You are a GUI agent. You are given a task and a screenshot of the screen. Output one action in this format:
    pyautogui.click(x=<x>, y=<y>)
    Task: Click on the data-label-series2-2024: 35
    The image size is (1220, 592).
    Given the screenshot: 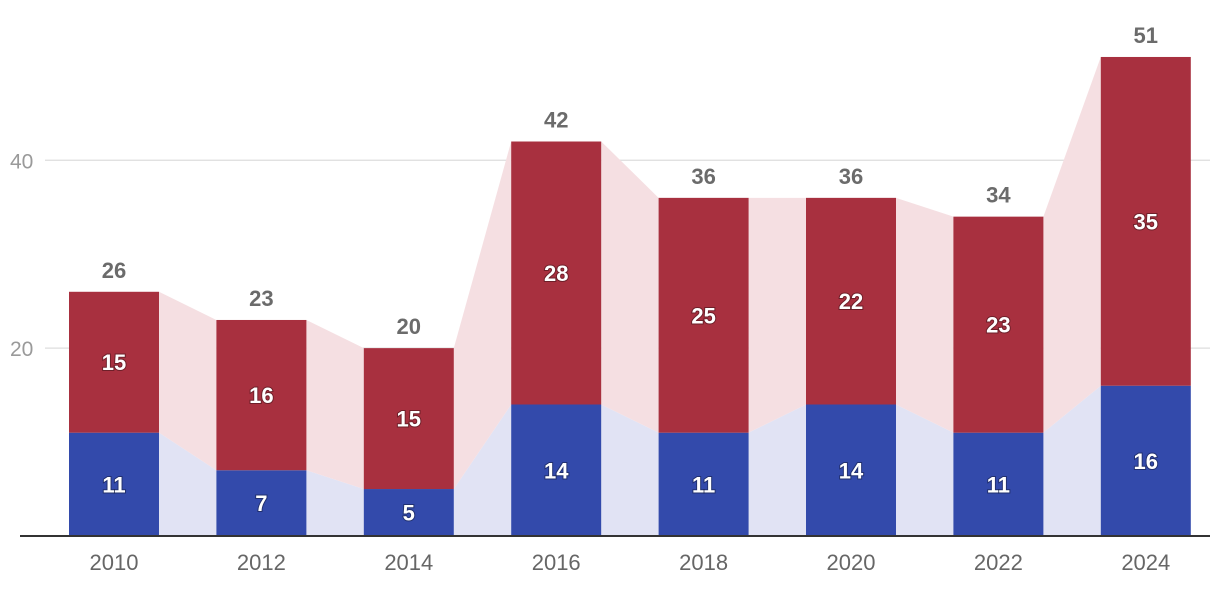 What is the action you would take?
    pyautogui.click(x=1146, y=221)
    